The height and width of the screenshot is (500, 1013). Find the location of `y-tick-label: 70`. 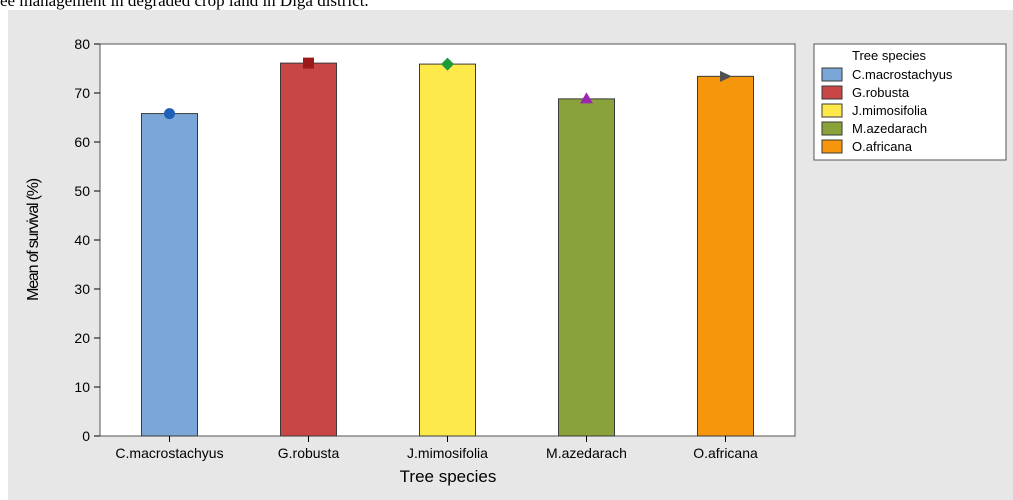

y-tick-label: 70 is located at coordinates (82, 93).